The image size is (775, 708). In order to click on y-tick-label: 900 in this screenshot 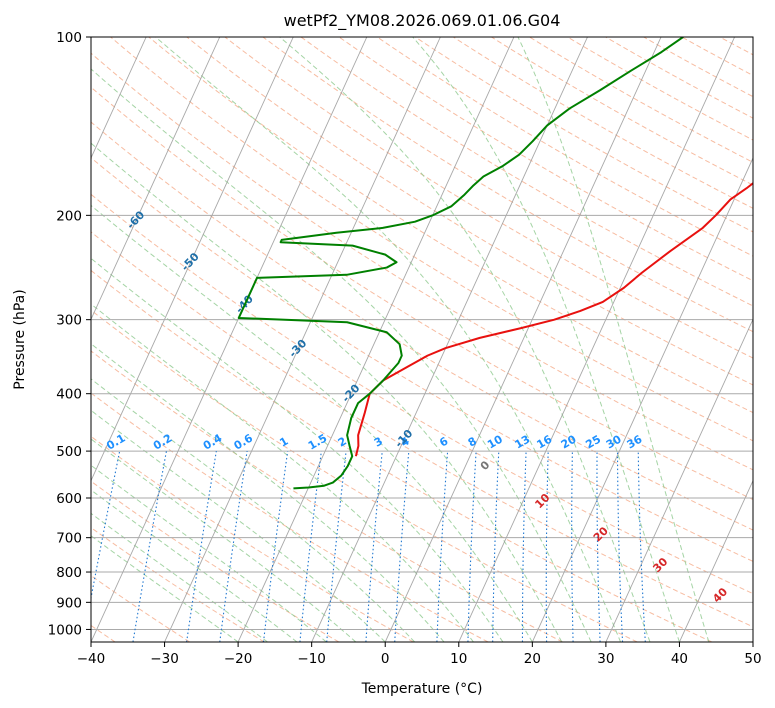, I will do `click(69, 603)`.